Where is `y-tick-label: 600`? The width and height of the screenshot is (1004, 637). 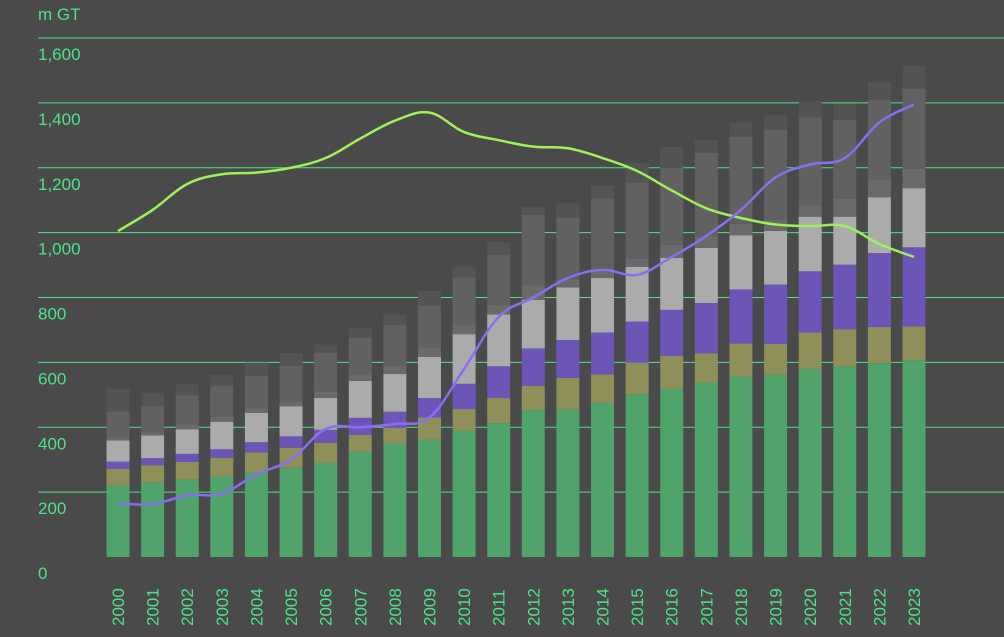
y-tick-label: 600 is located at coordinates (52, 378).